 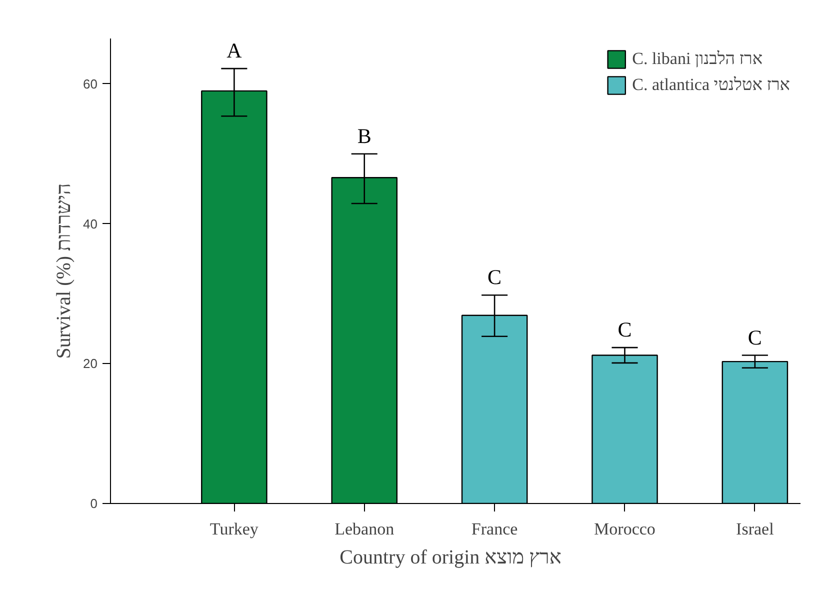 What do you see at coordinates (364, 136) in the screenshot?
I see `annotation: B` at bounding box center [364, 136].